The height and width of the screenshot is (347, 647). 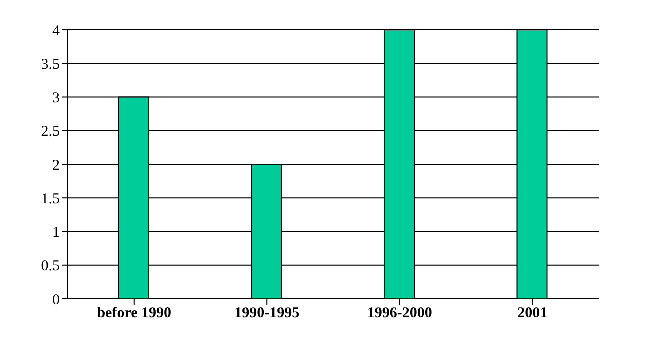 What do you see at coordinates (56, 233) in the screenshot?
I see `y-tick-label: 1` at bounding box center [56, 233].